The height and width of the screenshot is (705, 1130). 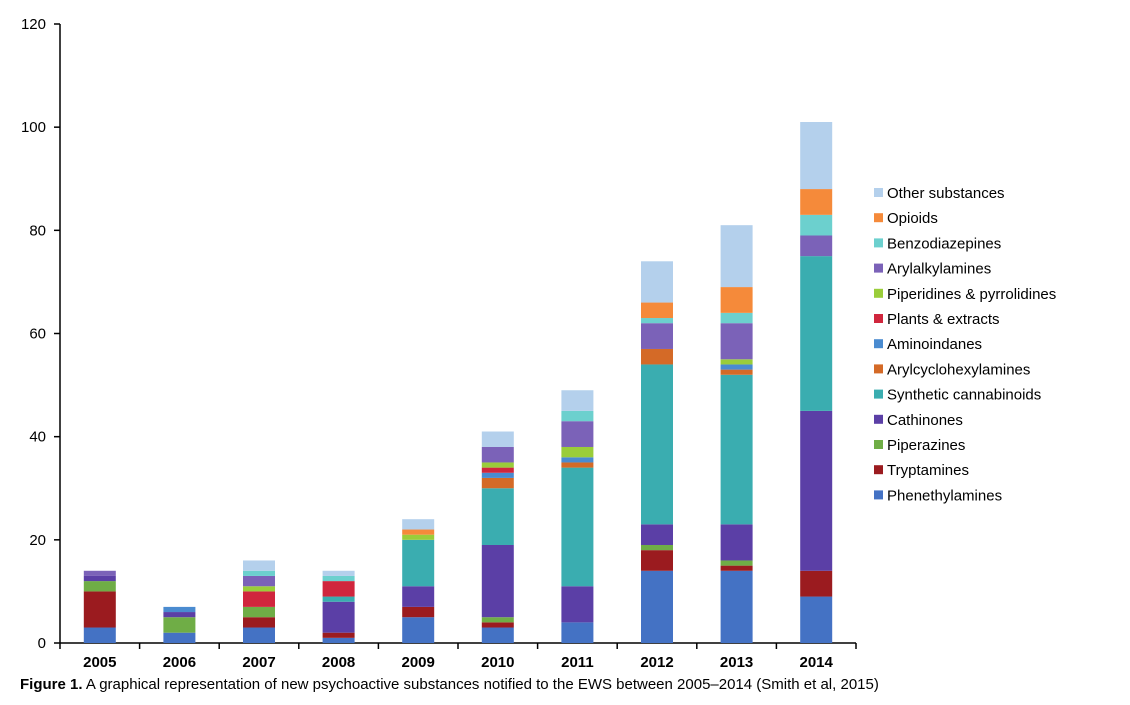 I want to click on legend-label: Tryptamines, so click(x=928, y=470).